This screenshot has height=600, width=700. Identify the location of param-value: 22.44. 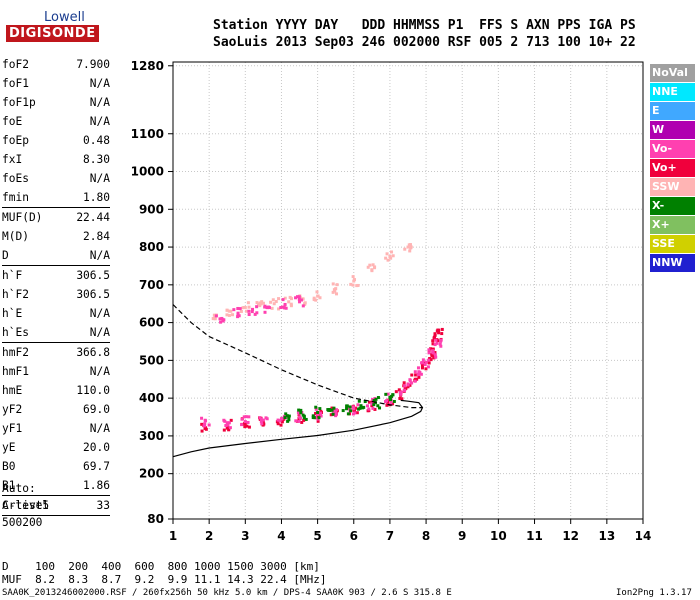
(93, 217).